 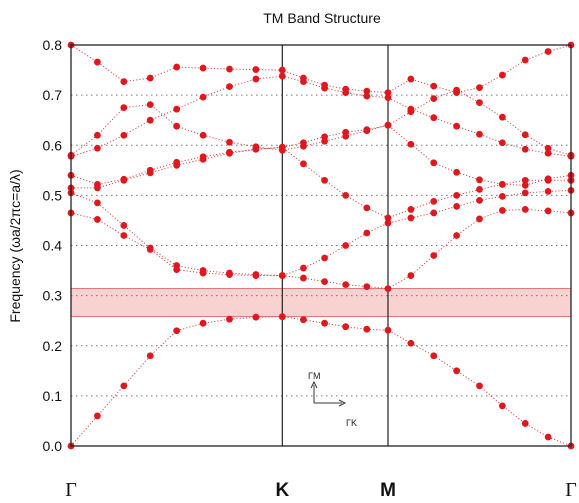 What do you see at coordinates (53, 145) in the screenshot?
I see `y-tick-label: 0.6` at bounding box center [53, 145].